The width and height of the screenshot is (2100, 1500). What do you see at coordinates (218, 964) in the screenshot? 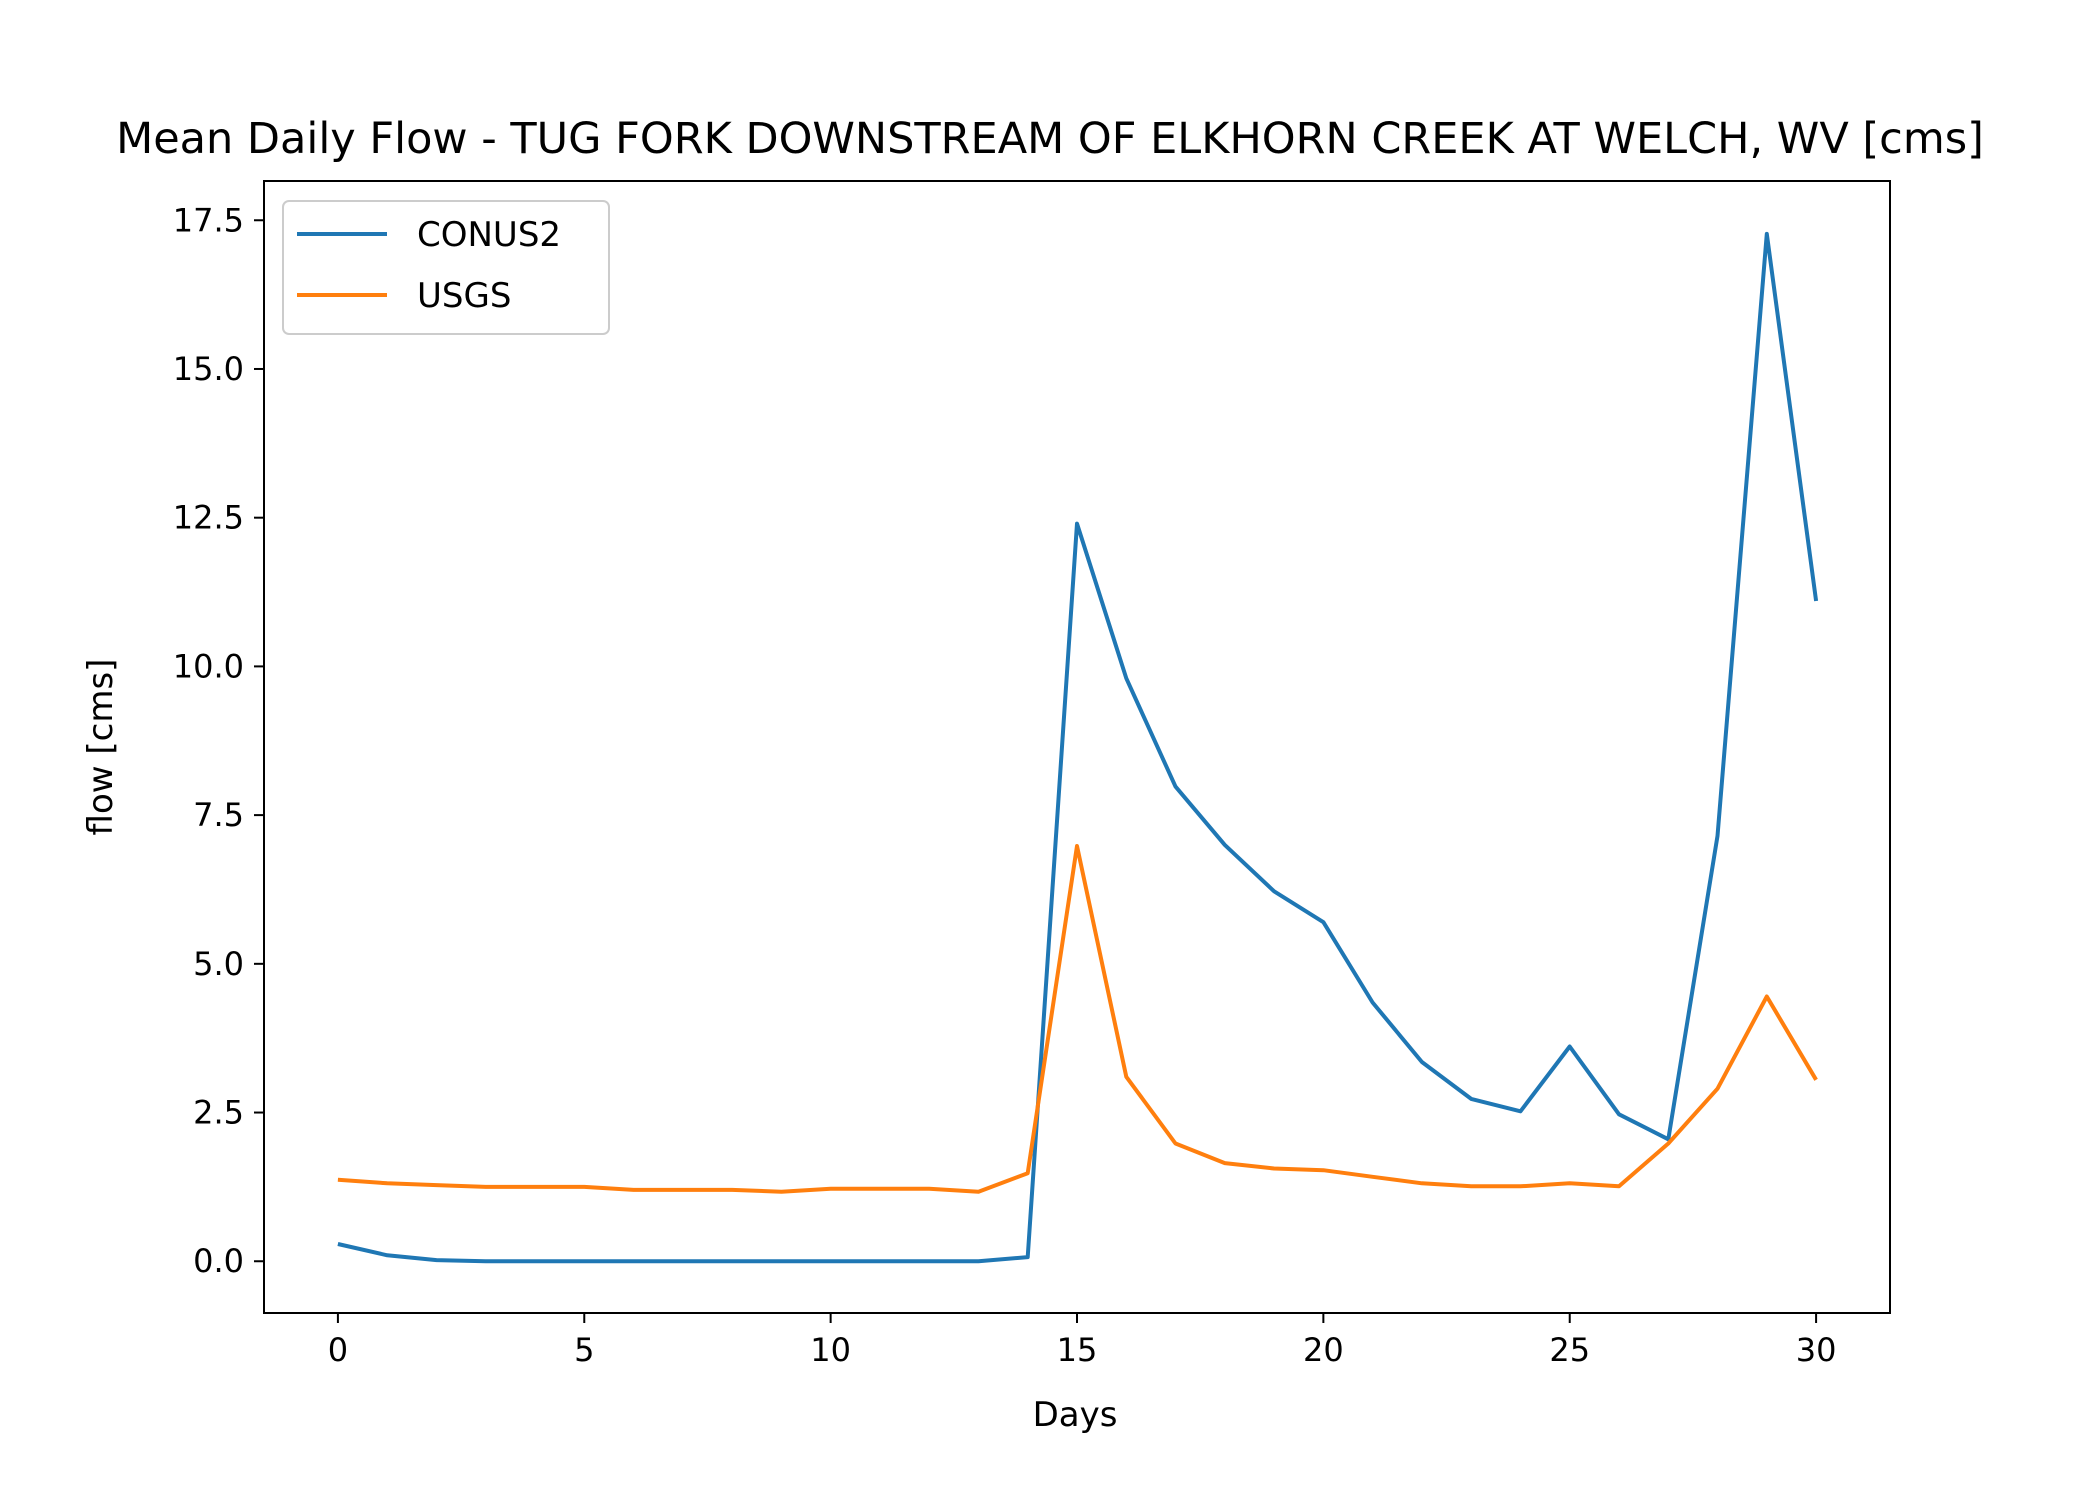
I see `y-tick-label: 5.0` at bounding box center [218, 964].